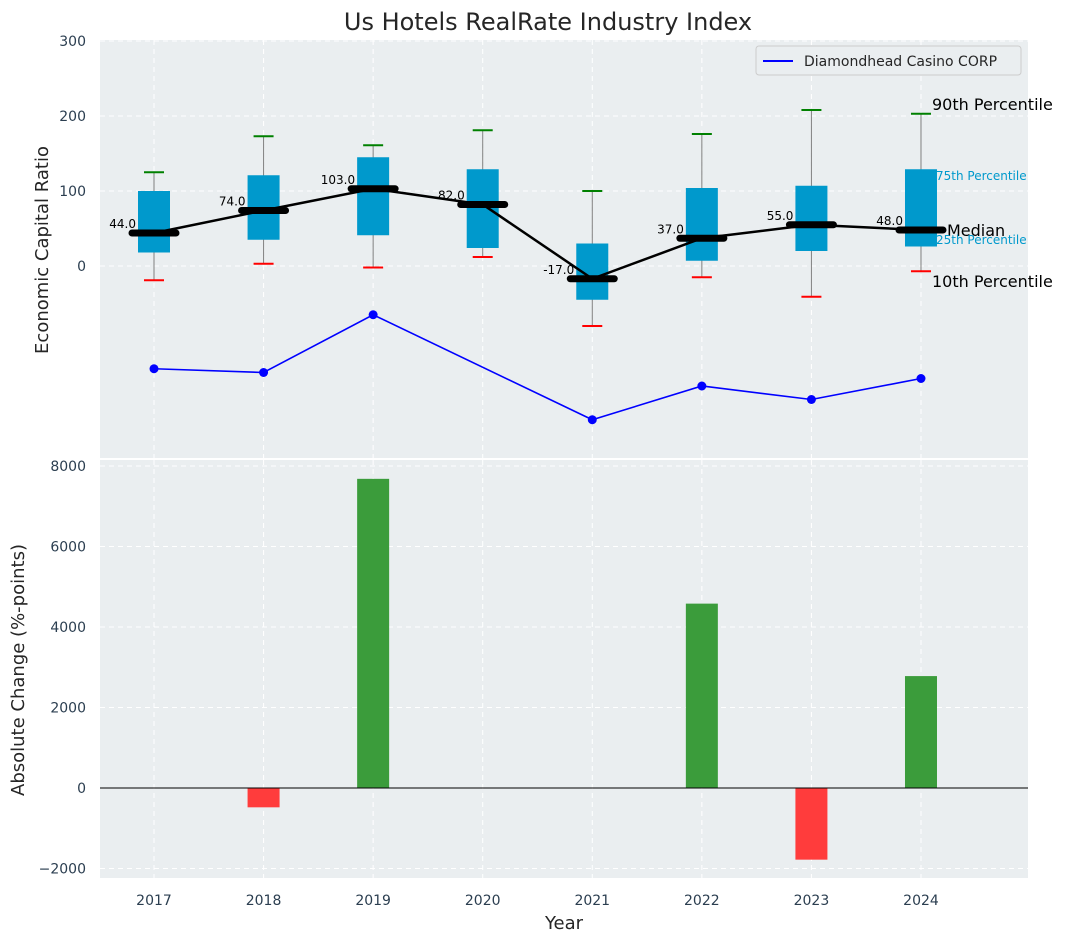 This screenshot has height=946, width=1067. Describe the element at coordinates (154, 901) in the screenshot. I see `x-tick-label: 2017` at that location.